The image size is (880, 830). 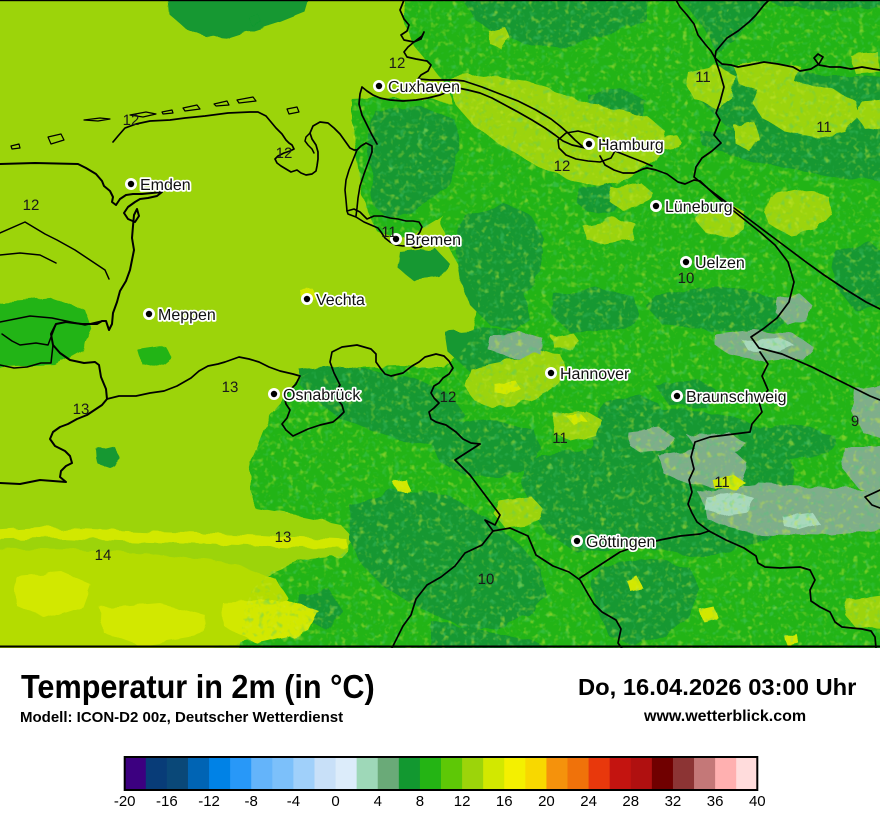 I want to click on svg-text: Meppen, so click(x=187, y=315).